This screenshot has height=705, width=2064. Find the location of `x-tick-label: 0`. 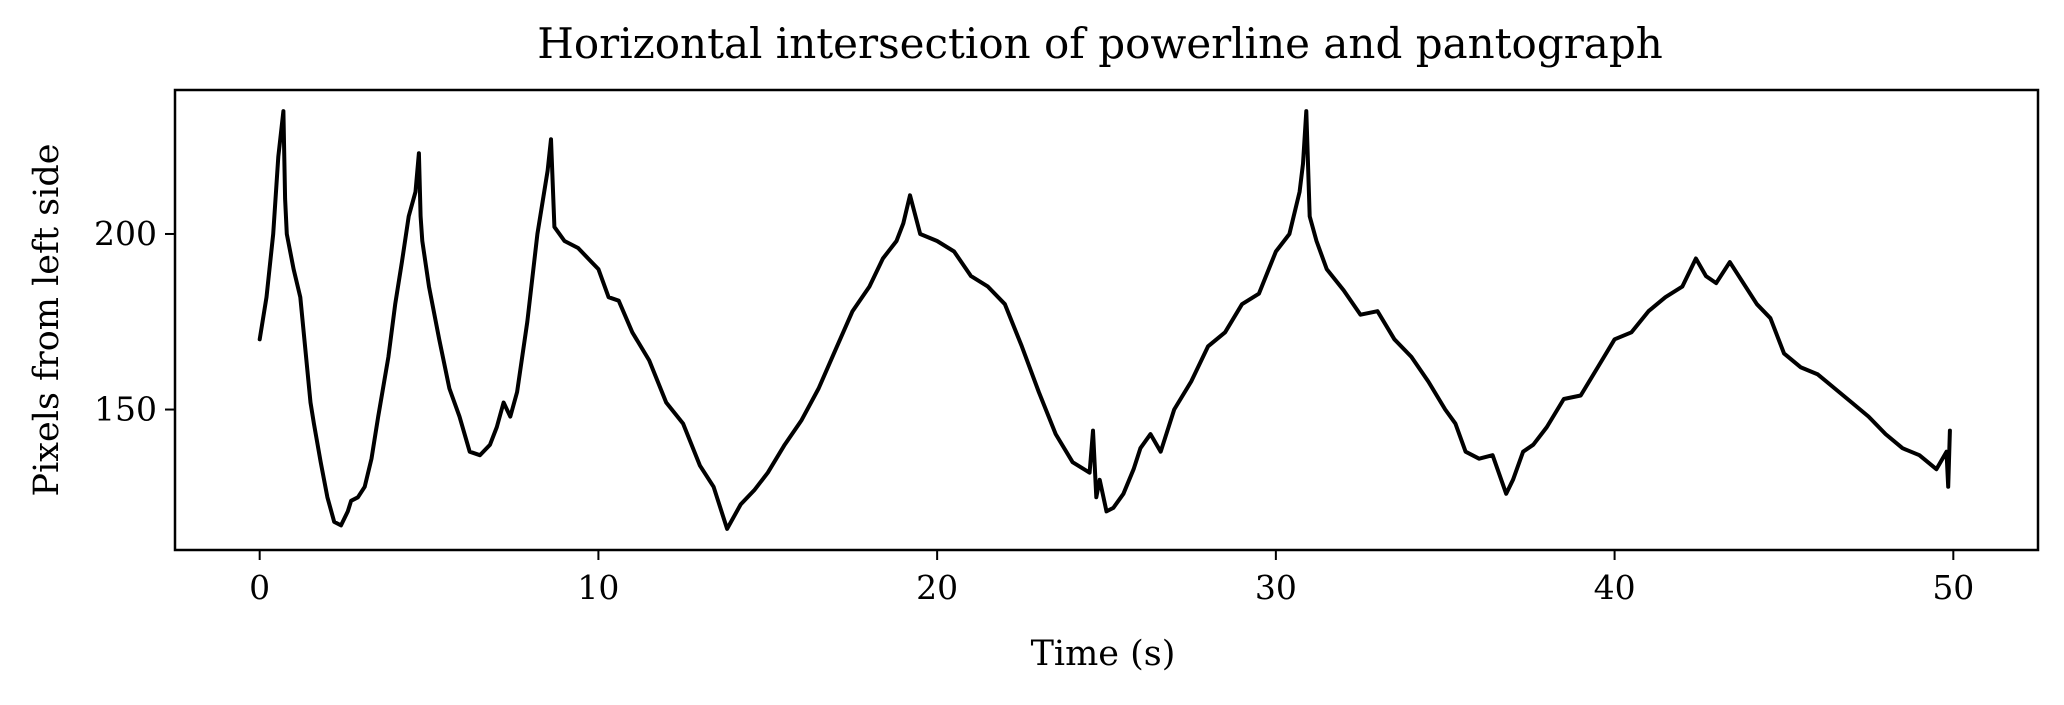

x-tick-label: 0 is located at coordinates (259, 587).